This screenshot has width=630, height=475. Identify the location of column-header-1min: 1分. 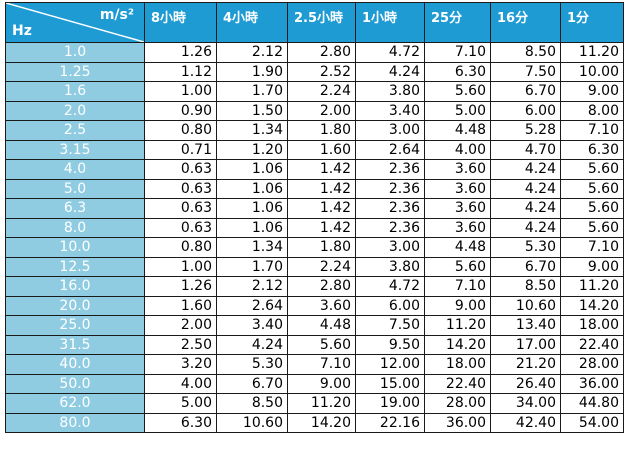
(592, 22).